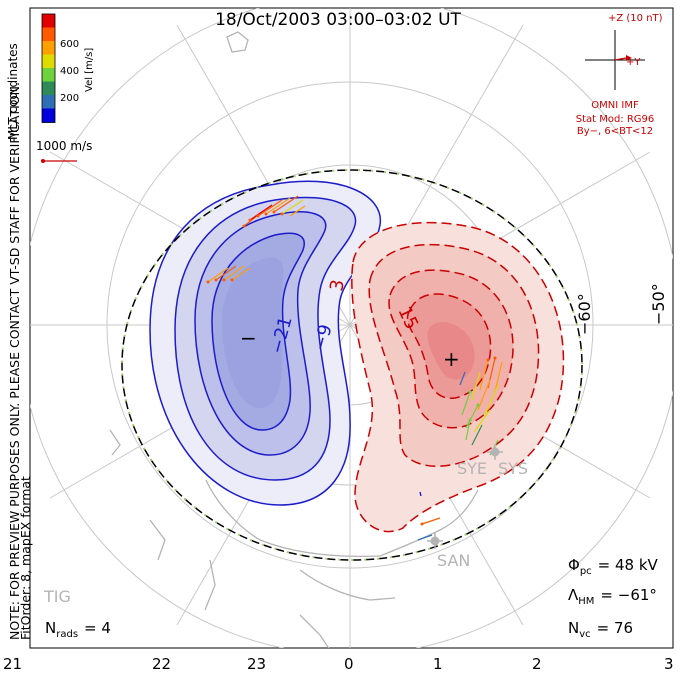  Describe the element at coordinates (69, 71) in the screenshot. I see `color-scale-tick-400: 400` at that location.